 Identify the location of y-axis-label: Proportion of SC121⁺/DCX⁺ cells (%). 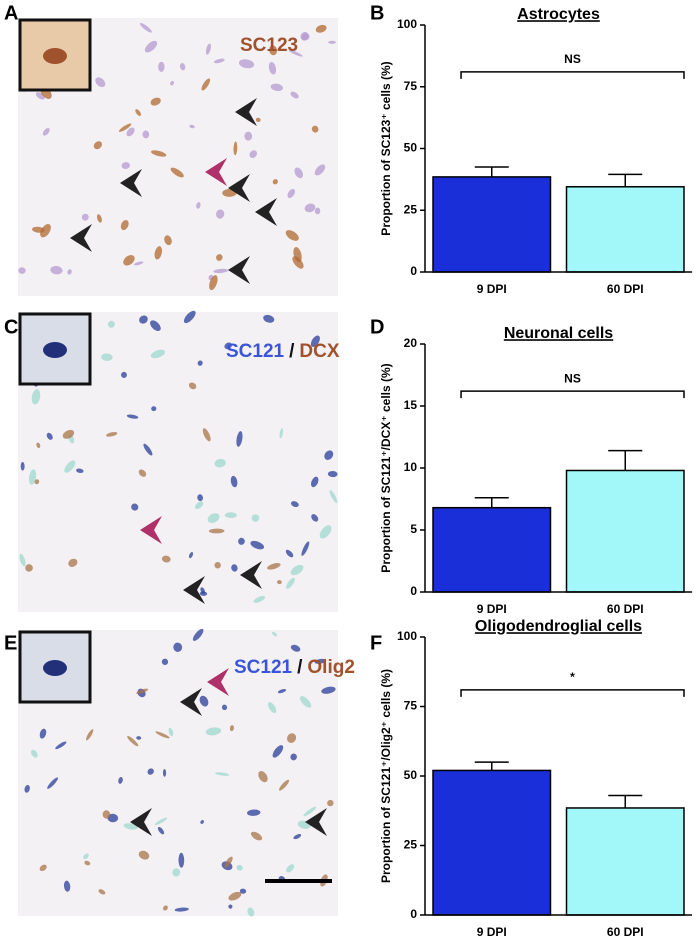
(386, 467).